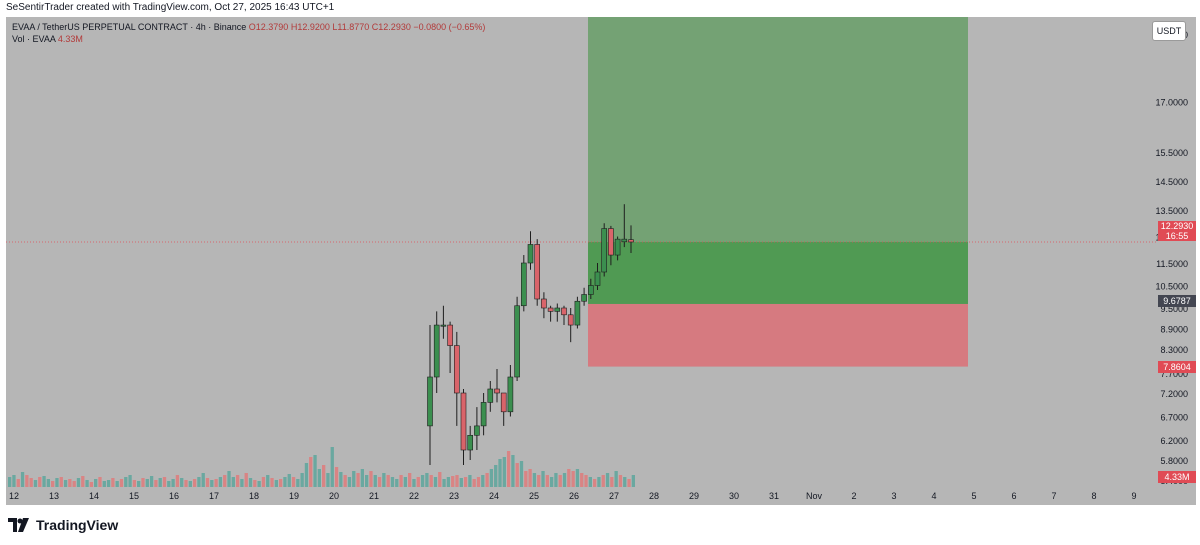 This screenshot has width=1200, height=545. Describe the element at coordinates (1171, 287) in the screenshot. I see `price-axis-label: 10.5000` at that location.